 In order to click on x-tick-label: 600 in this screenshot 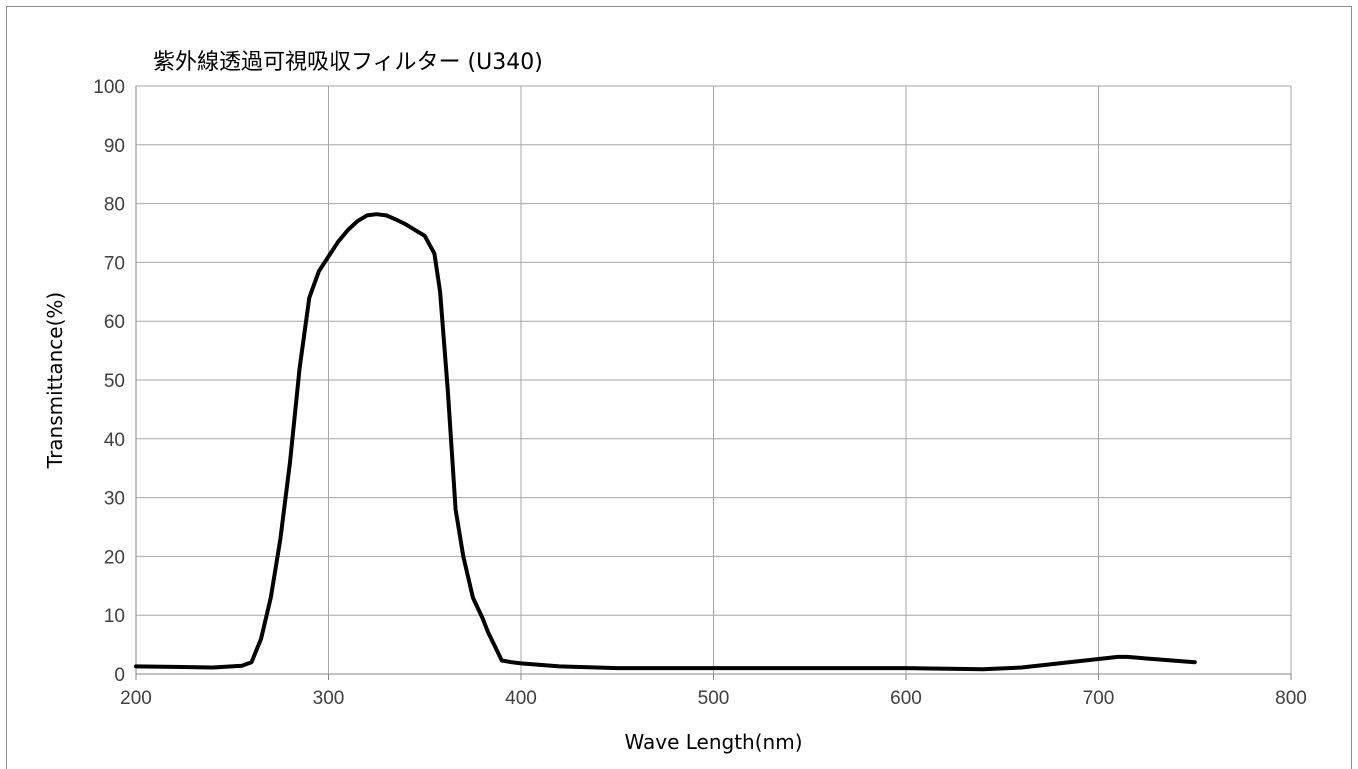, I will do `click(906, 698)`.